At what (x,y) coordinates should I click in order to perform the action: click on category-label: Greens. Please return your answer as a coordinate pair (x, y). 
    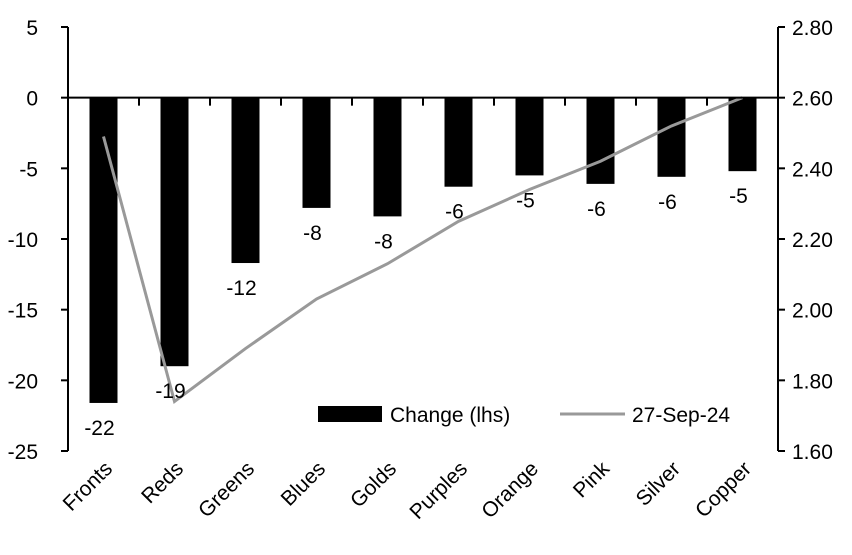
    Looking at the image, I should click on (226, 489).